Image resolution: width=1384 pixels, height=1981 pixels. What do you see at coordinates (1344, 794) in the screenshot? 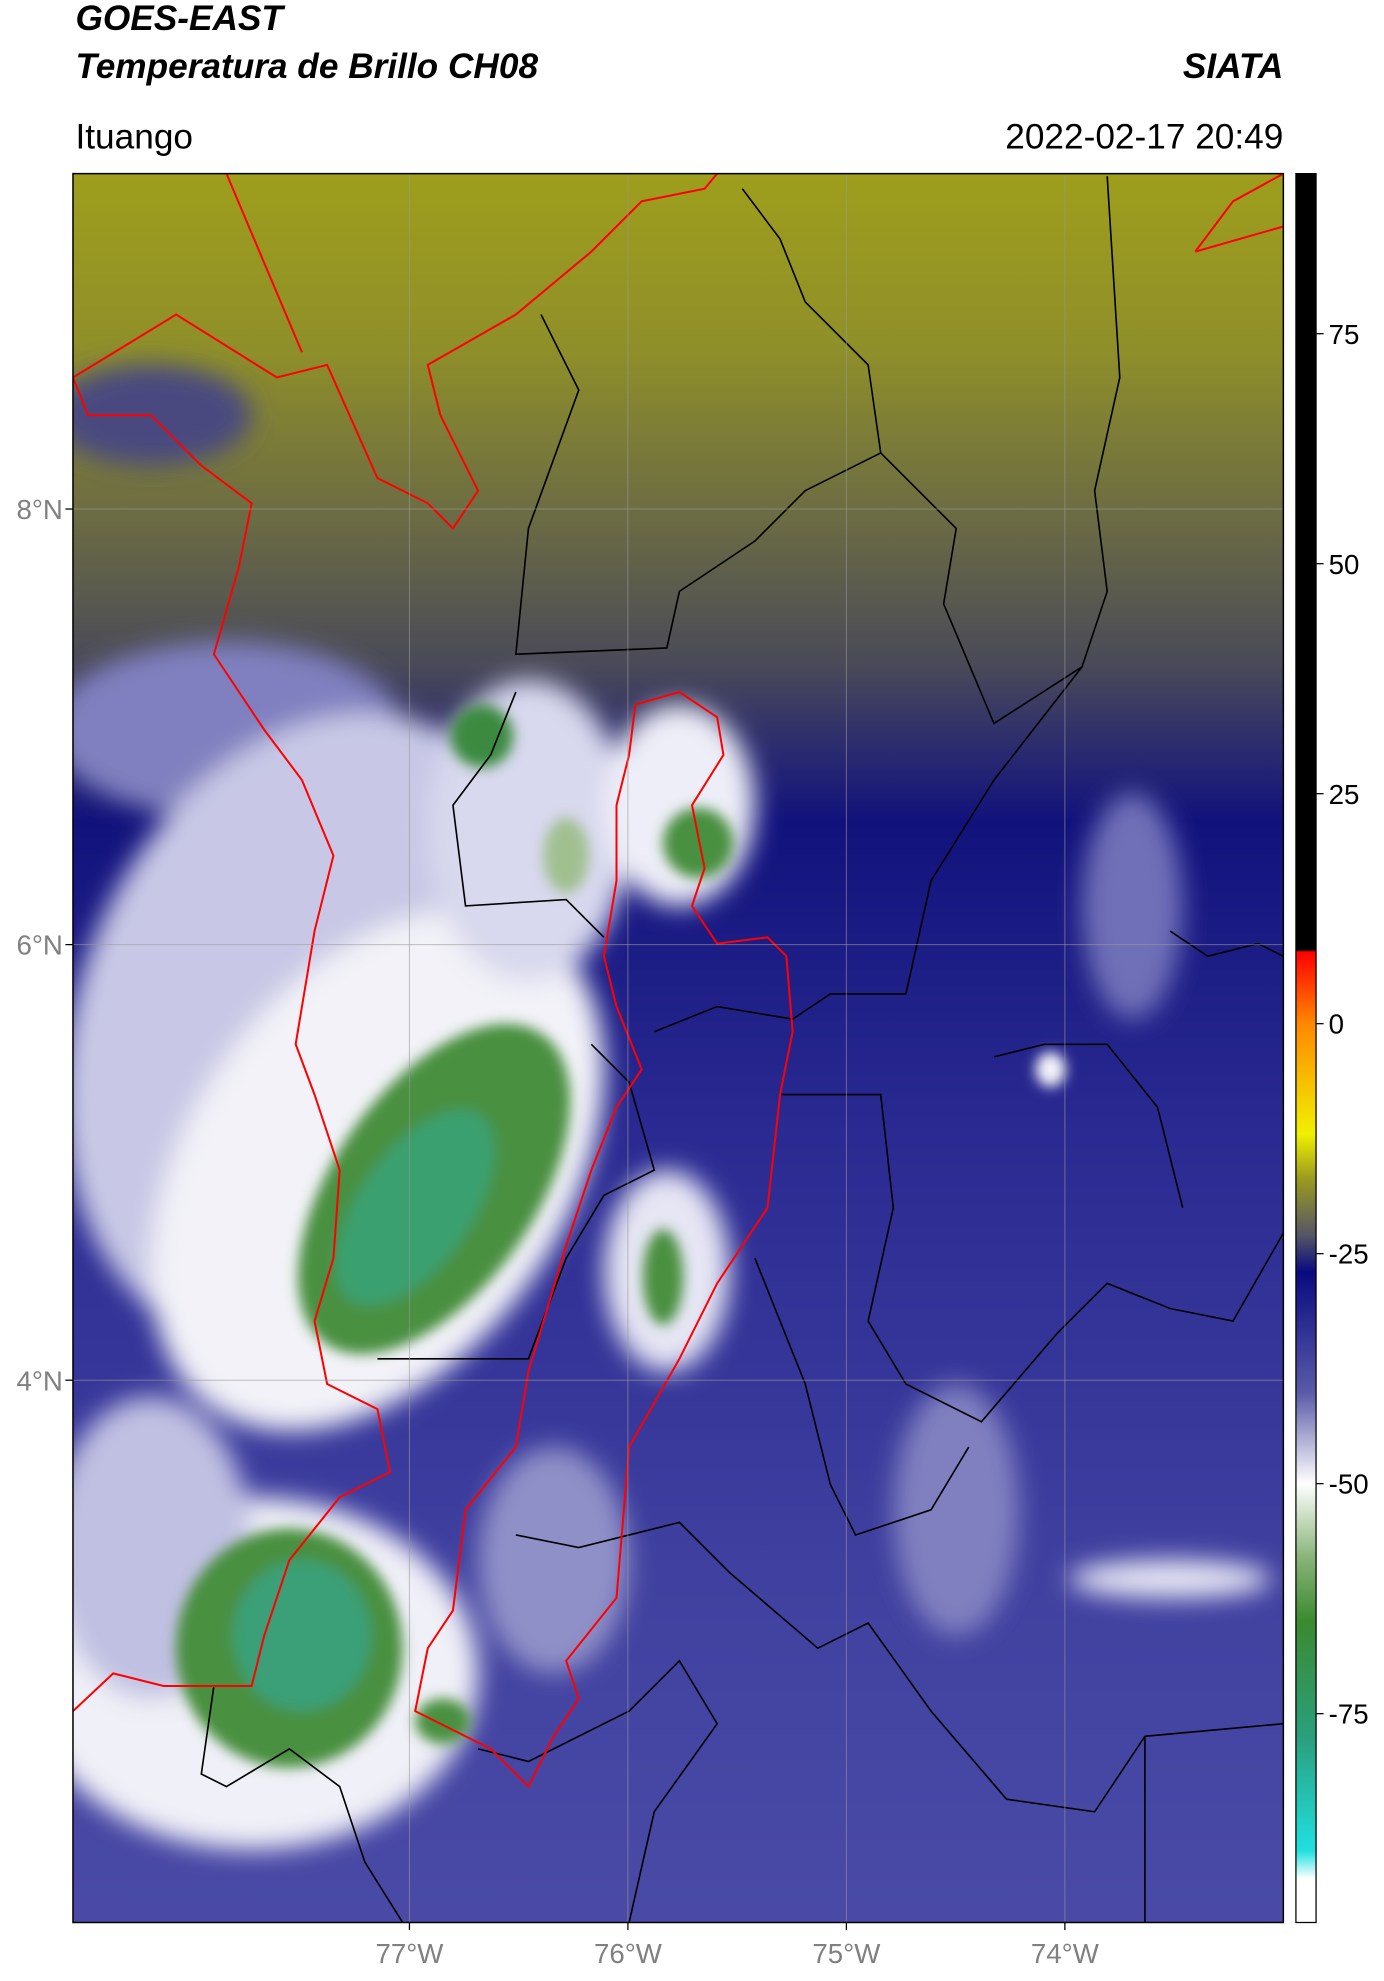
I see `colorbar-tick-label: 25` at bounding box center [1344, 794].